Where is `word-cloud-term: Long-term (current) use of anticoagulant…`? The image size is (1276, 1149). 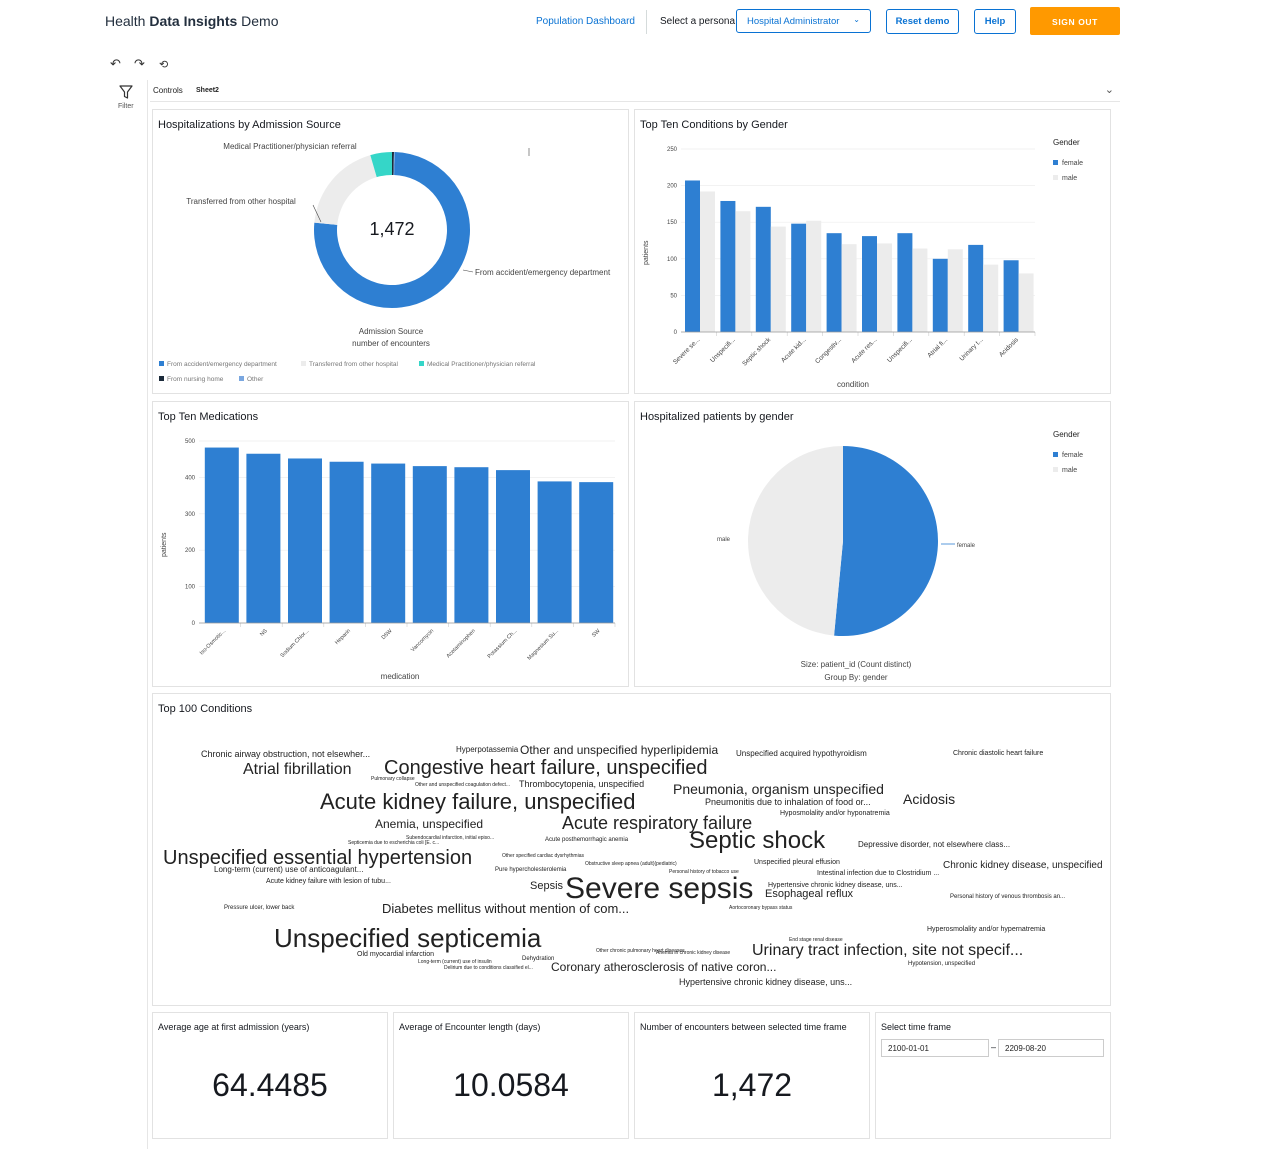 word-cloud-term: Long-term (current) use of anticoagulant… is located at coordinates (289, 869).